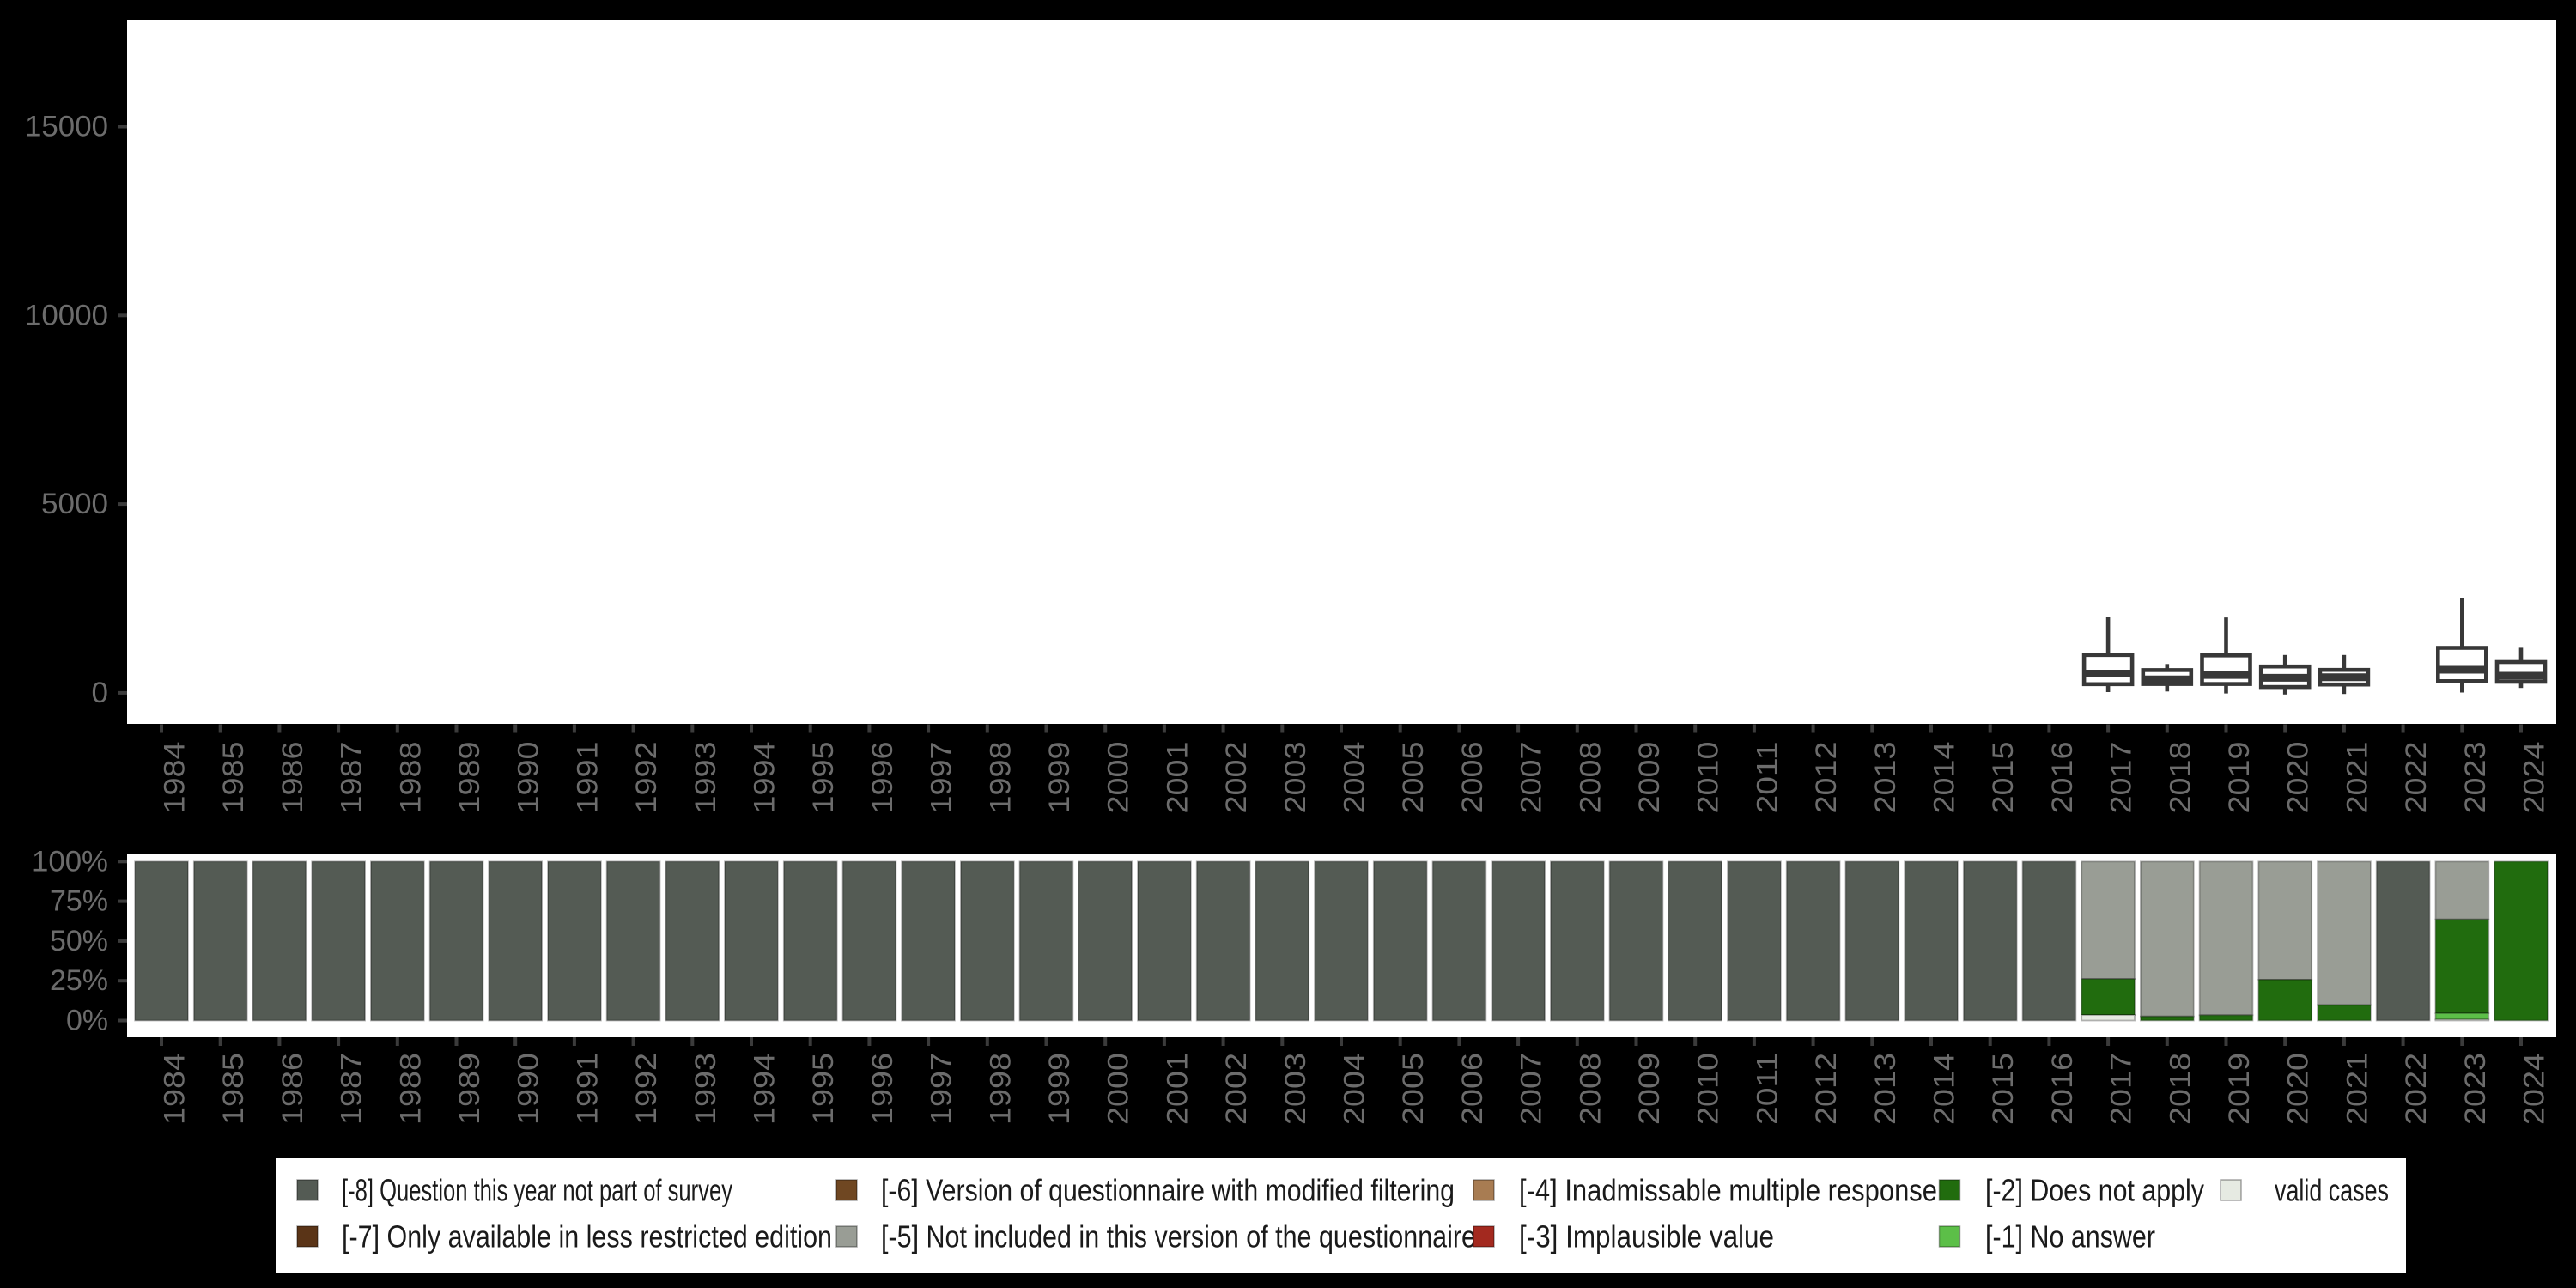  Describe the element at coordinates (101, 693) in the screenshot. I see `svg-text: 0` at that location.